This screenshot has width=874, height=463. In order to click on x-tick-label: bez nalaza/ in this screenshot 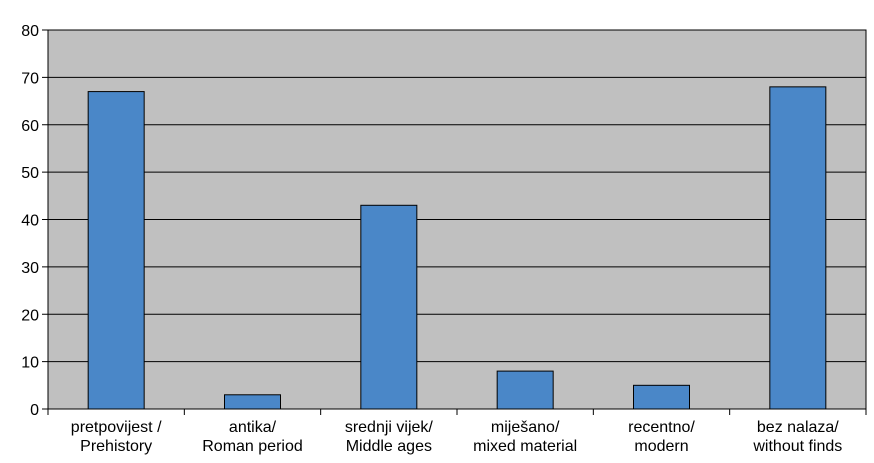, I will do `click(798, 427)`.